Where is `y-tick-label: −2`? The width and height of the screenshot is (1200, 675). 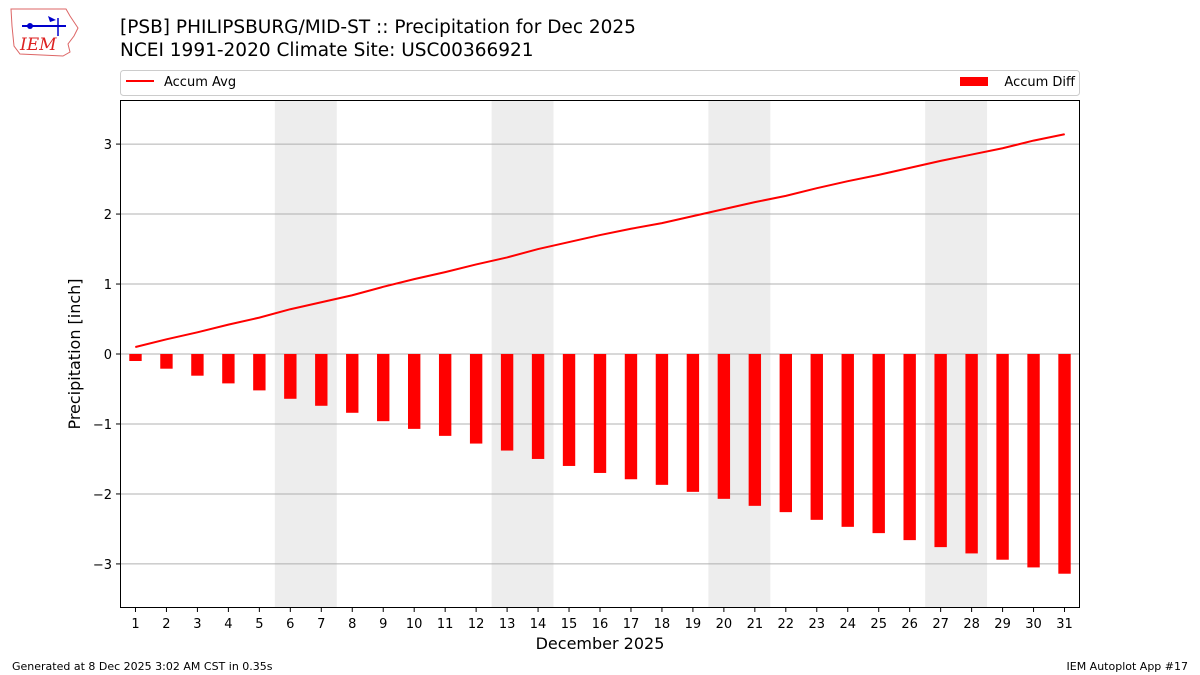 y-tick-label: −2 is located at coordinates (102, 495).